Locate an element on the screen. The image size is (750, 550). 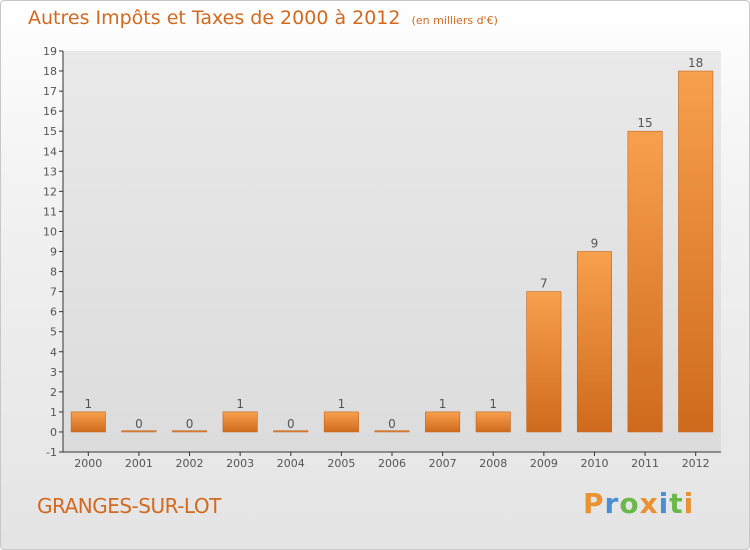
bar-value-label: 7 is located at coordinates (544, 284).